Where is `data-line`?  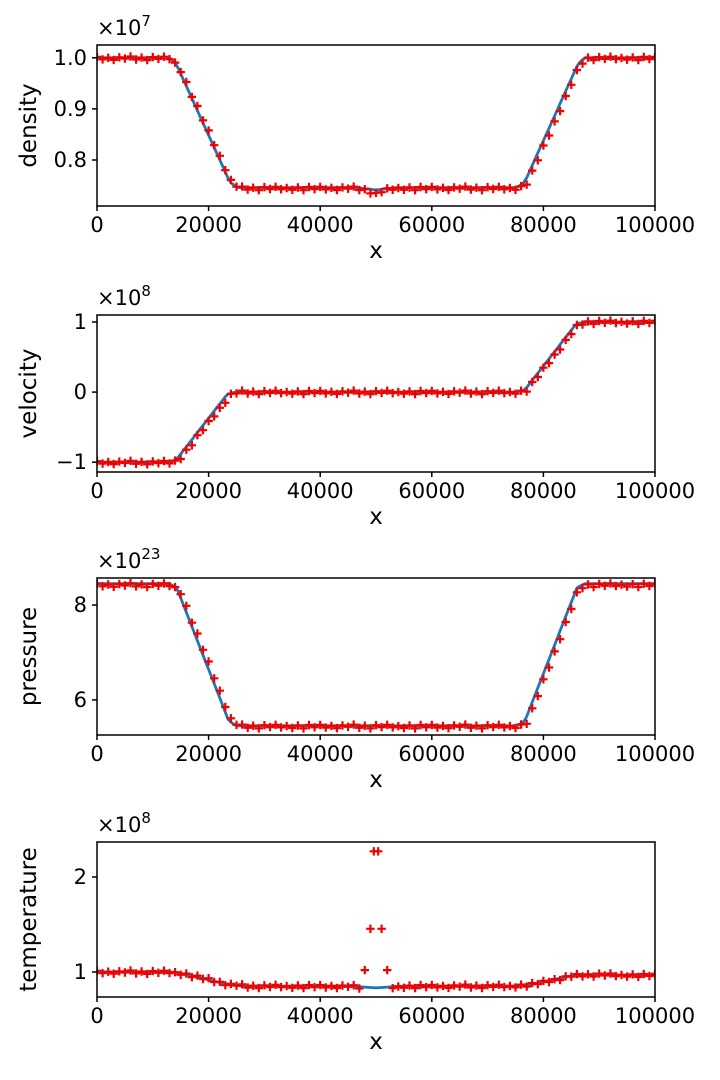 data-line is located at coordinates (376, 124).